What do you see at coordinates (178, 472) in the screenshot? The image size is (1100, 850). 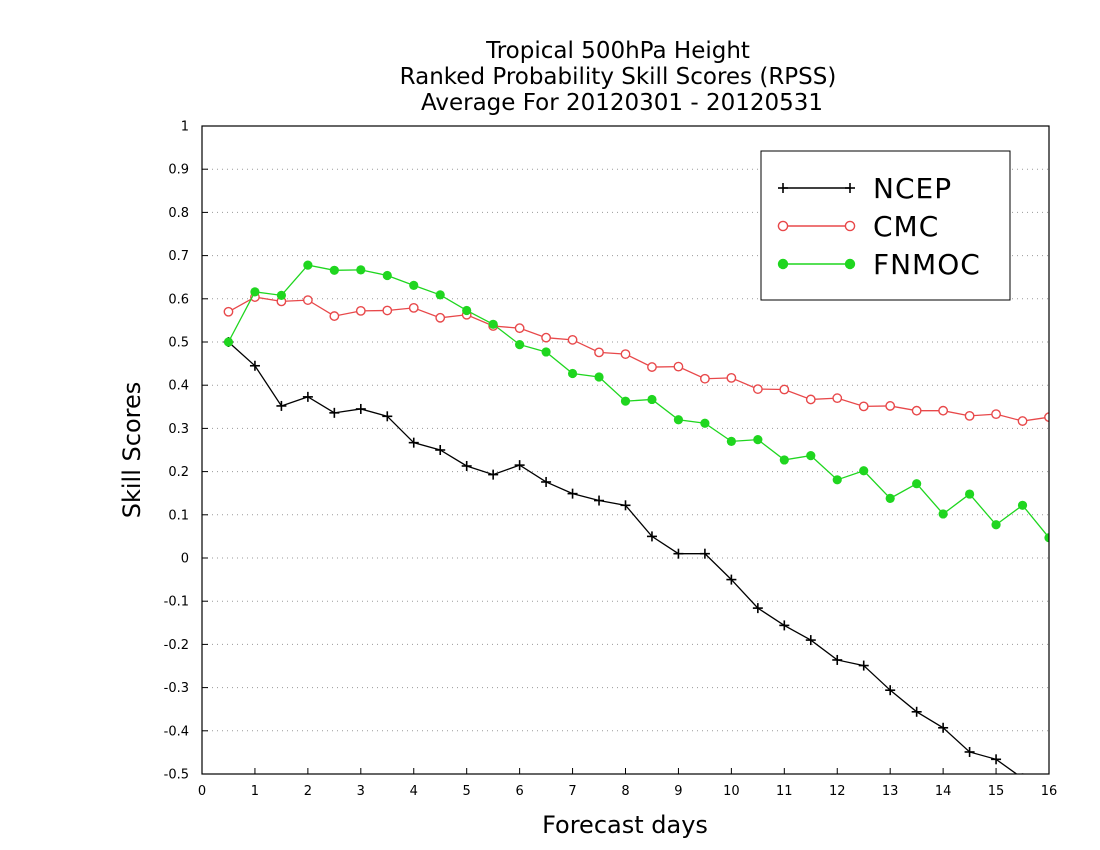 I see `y-tick-label: 0.2` at bounding box center [178, 472].